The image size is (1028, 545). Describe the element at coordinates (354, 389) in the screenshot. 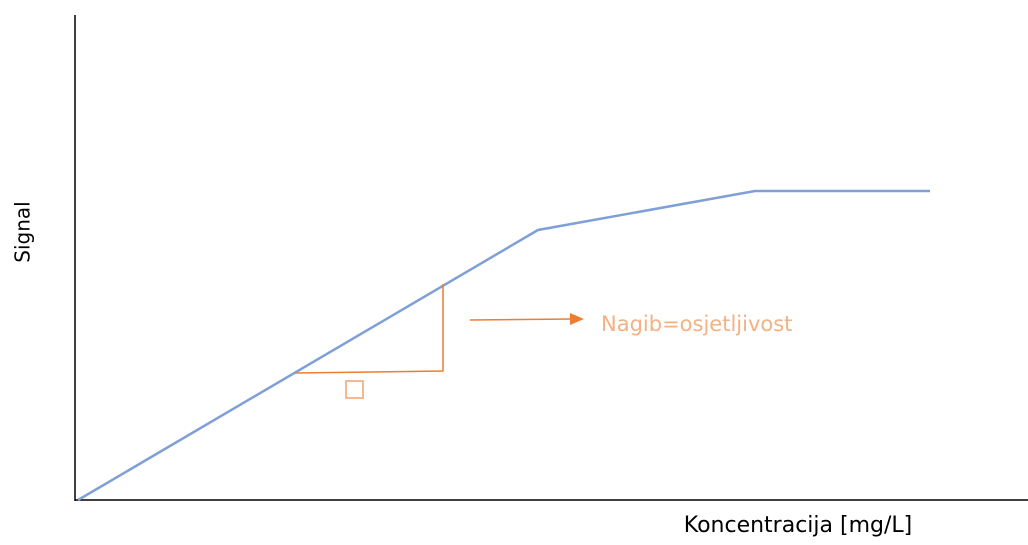

I see `delta-symbol` at that location.